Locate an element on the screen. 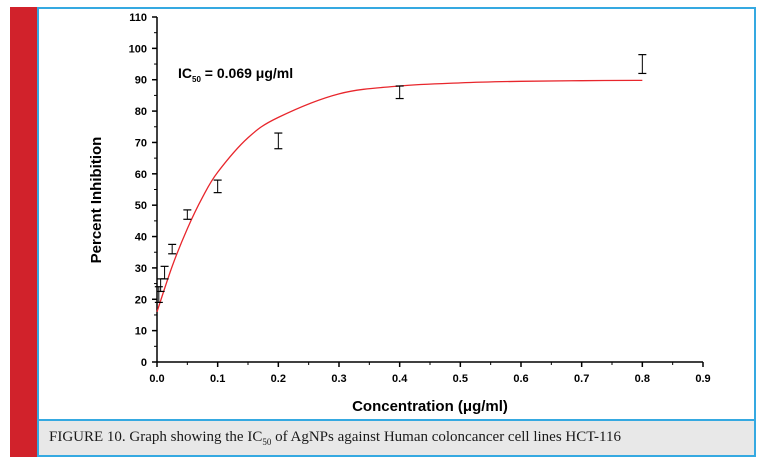 This screenshot has height=466, width=768. y-axis-title: Percent Inhibition is located at coordinates (96, 200).